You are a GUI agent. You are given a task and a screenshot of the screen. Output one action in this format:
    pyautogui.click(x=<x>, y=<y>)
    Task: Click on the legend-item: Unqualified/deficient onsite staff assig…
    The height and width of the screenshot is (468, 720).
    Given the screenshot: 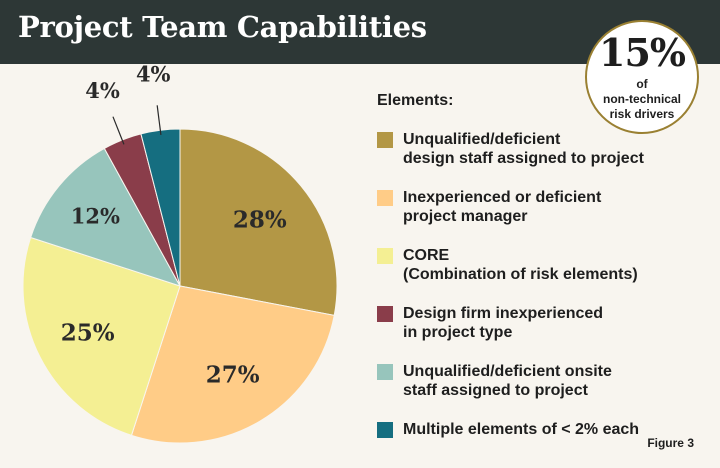 What is the action you would take?
    pyautogui.click(x=537, y=381)
    